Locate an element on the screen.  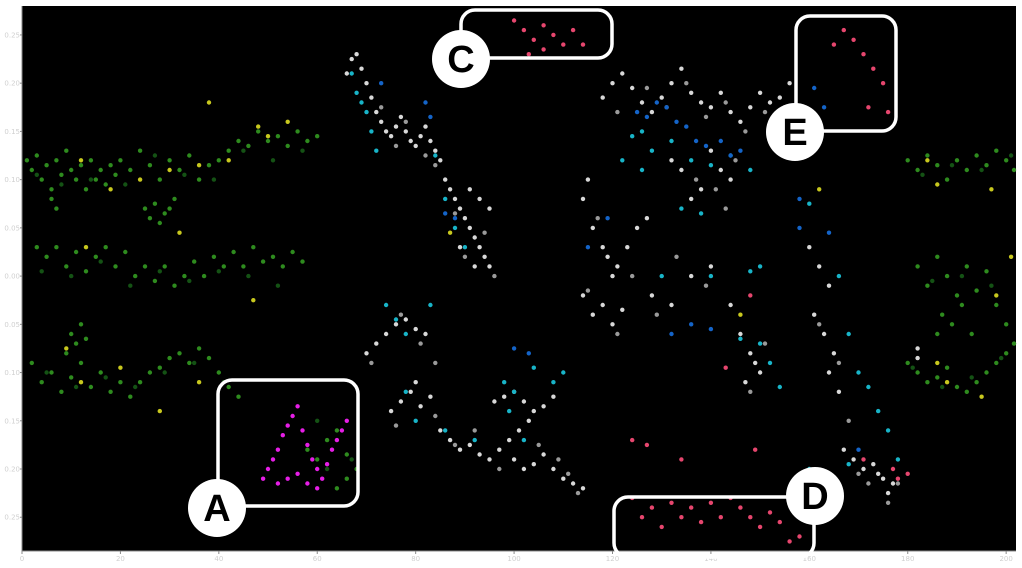
y-tick-label: 0.15 is located at coordinates (12, 421).